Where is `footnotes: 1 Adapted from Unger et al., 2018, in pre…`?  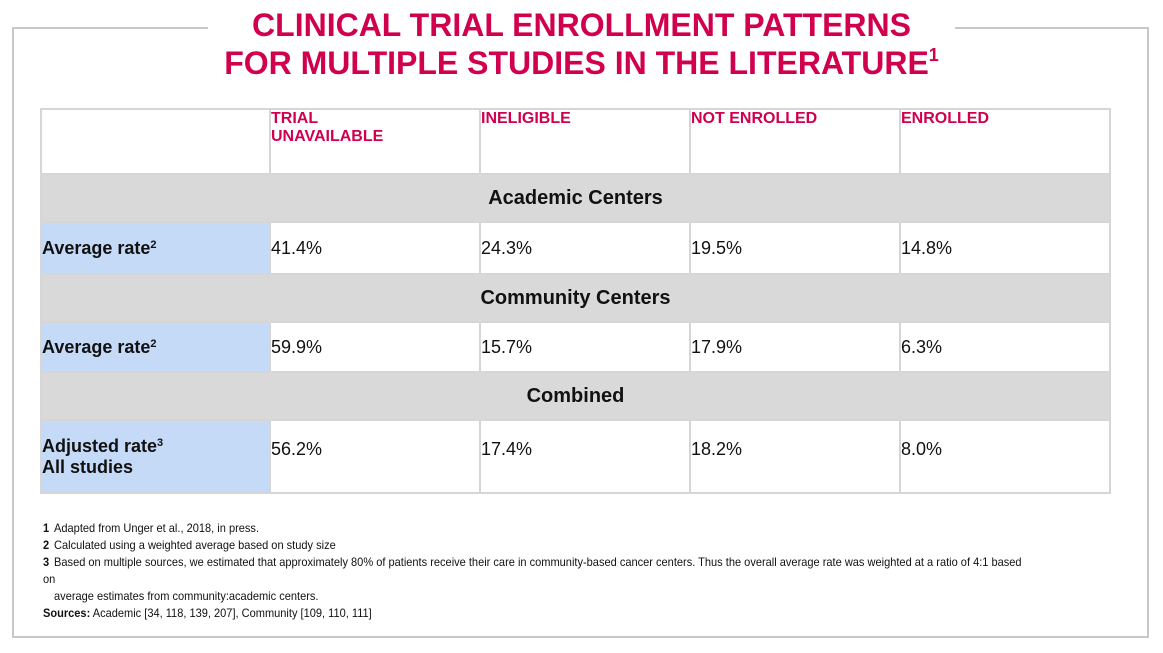
footnotes: 1 Adapted from Unger et al., 2018, in pre… is located at coordinates (540, 571).